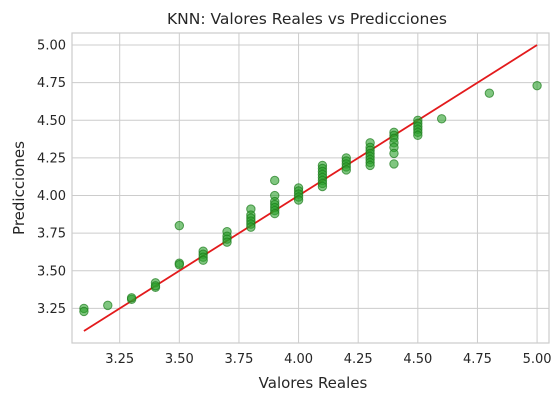 The height and width of the screenshot is (402, 555). What do you see at coordinates (51, 178) in the screenshot?
I see `y-axis-ticks: 3.25 3.50 3.75 4.00 4.25 4.50 4.75 5.00` at bounding box center [51, 178].